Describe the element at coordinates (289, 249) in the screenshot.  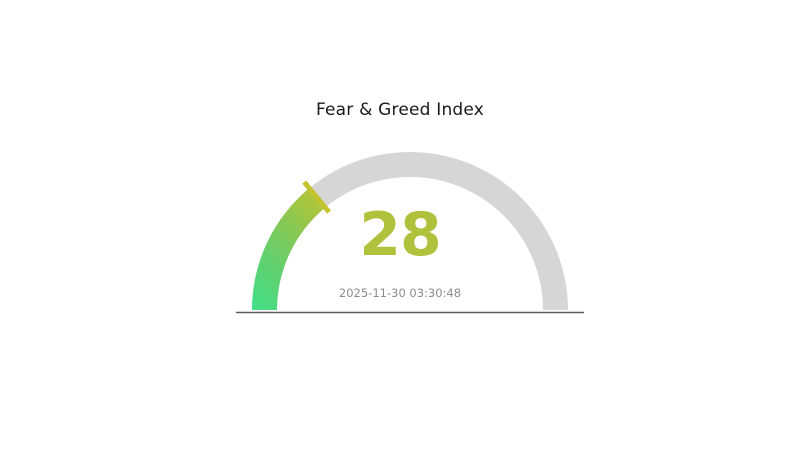
I see `gauge-value-arc` at that location.